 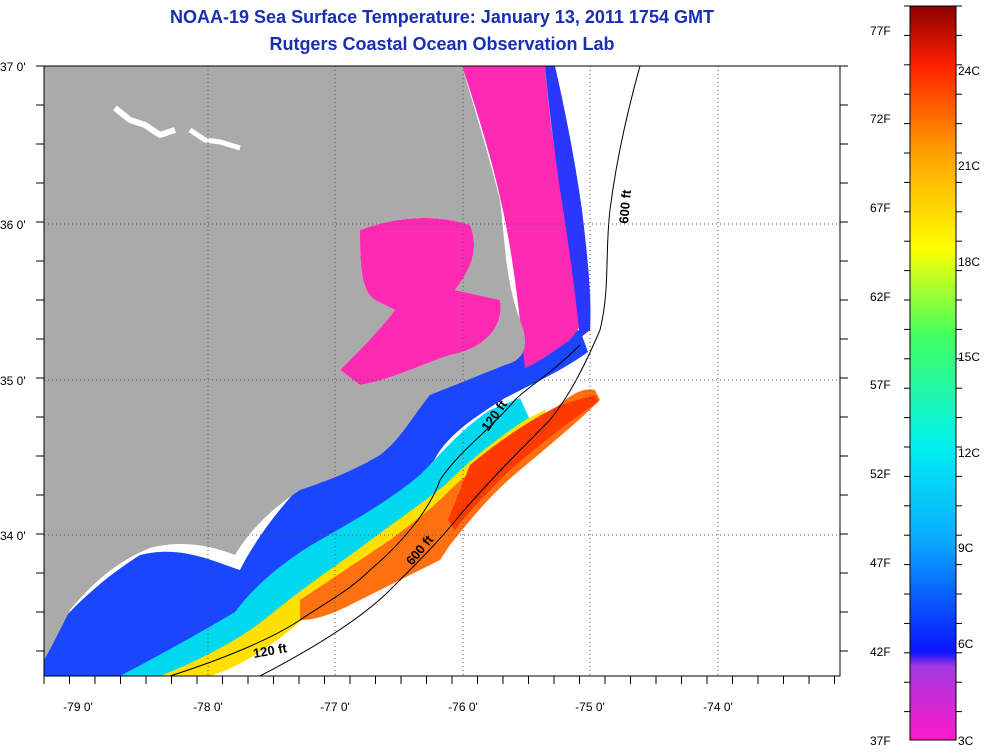 What do you see at coordinates (880, 208) in the screenshot?
I see `colorbar-f-67: 67F` at bounding box center [880, 208].